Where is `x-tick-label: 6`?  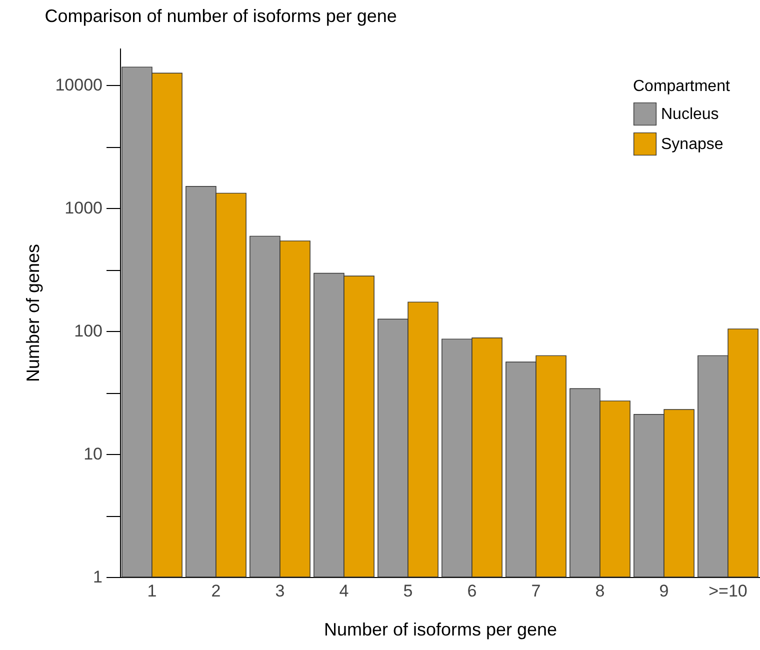
x-tick-label: 6 is located at coordinates (472, 591).